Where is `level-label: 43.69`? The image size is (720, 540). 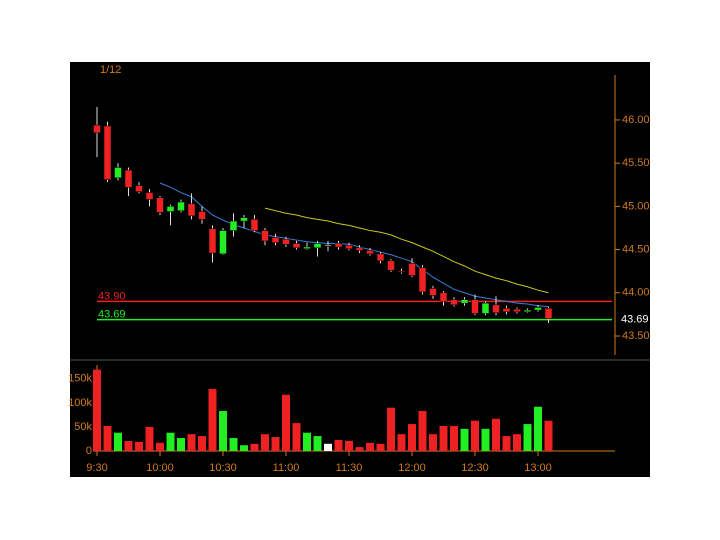
level-label: 43.69 is located at coordinates (112, 314).